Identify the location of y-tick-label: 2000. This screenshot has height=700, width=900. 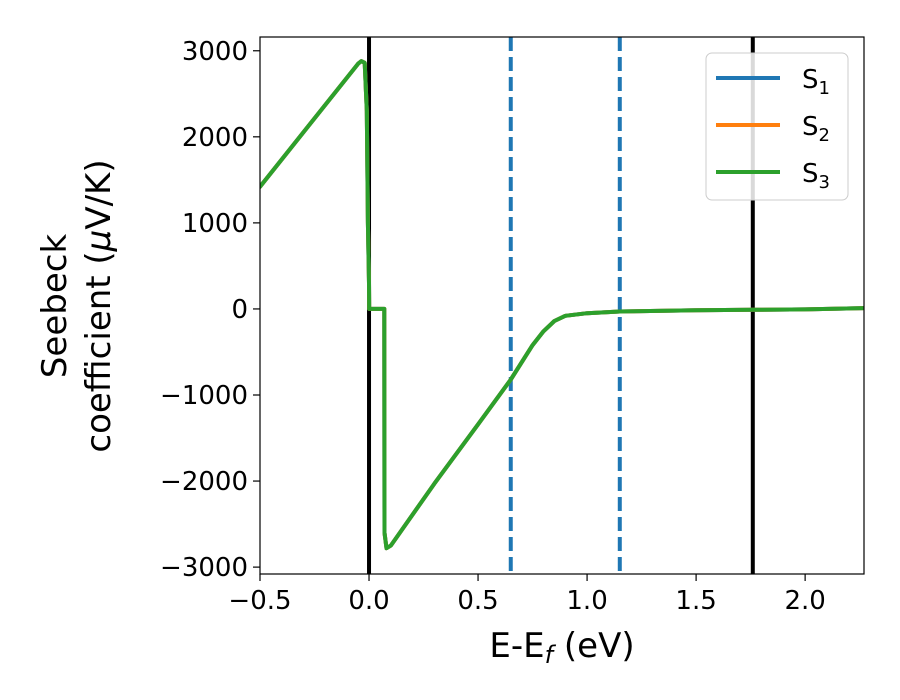
(215, 138).